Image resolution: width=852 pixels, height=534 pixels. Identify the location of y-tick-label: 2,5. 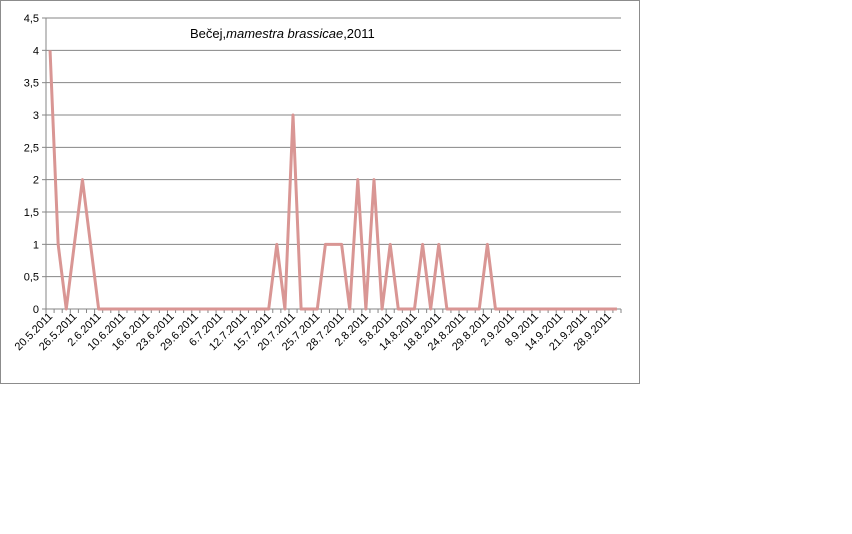
(31, 148).